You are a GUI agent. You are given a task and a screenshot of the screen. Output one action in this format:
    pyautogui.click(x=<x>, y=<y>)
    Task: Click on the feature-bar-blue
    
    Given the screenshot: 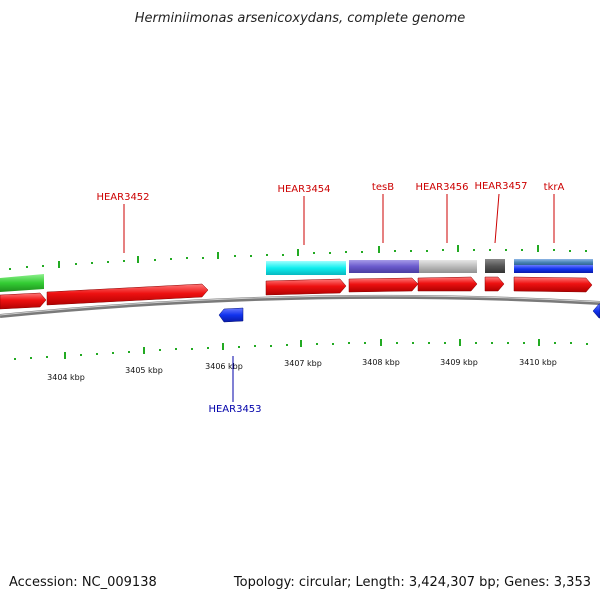 What is the action you would take?
    pyautogui.click(x=553, y=269)
    